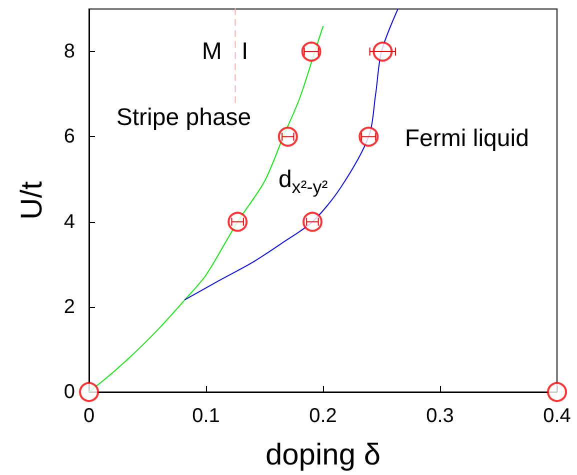 This screenshot has width=577, height=475. Describe the element at coordinates (89, 416) in the screenshot. I see `x-tick-label: 0` at that location.